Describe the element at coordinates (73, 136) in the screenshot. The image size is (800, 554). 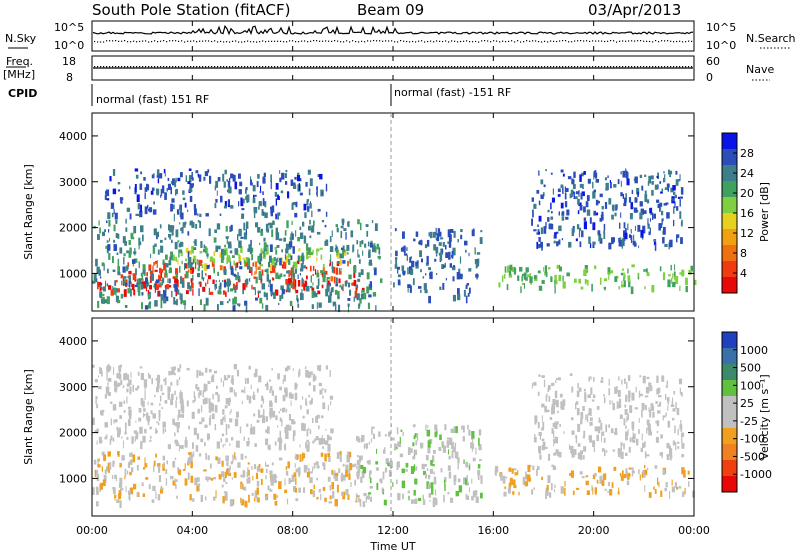
I see `y-tick-label: 4000` at that location.